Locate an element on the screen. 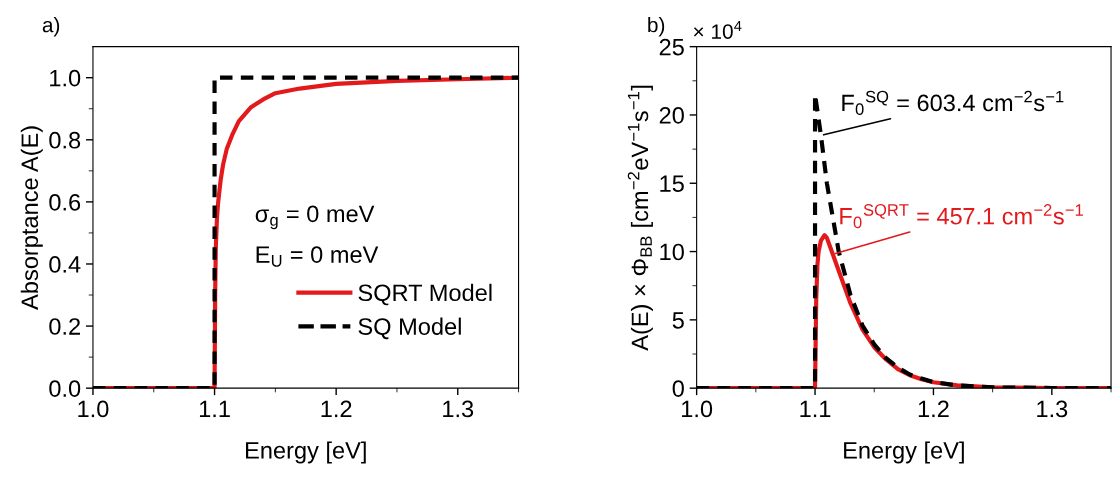 The image size is (1120, 481). annotation: σ$_{g}$ = 0 meV is located at coordinates (315, 217).